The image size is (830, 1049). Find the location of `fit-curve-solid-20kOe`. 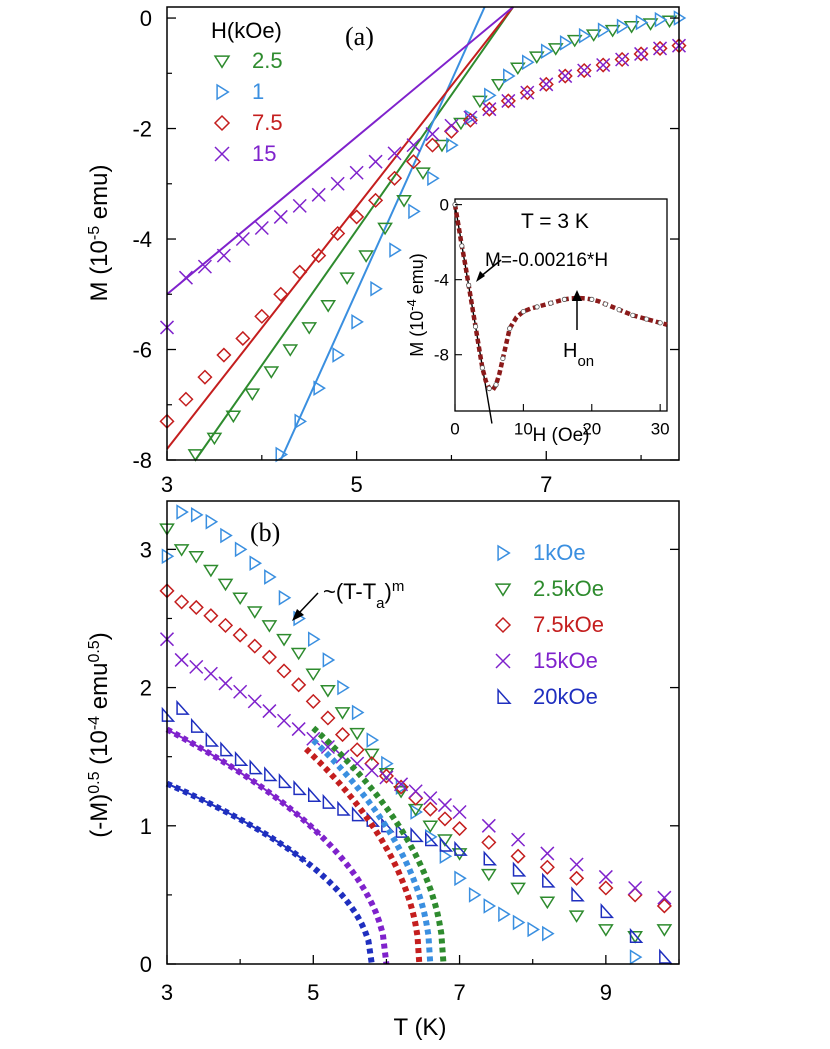

fit-curve-solid-20kOe is located at coordinates (236, 822).